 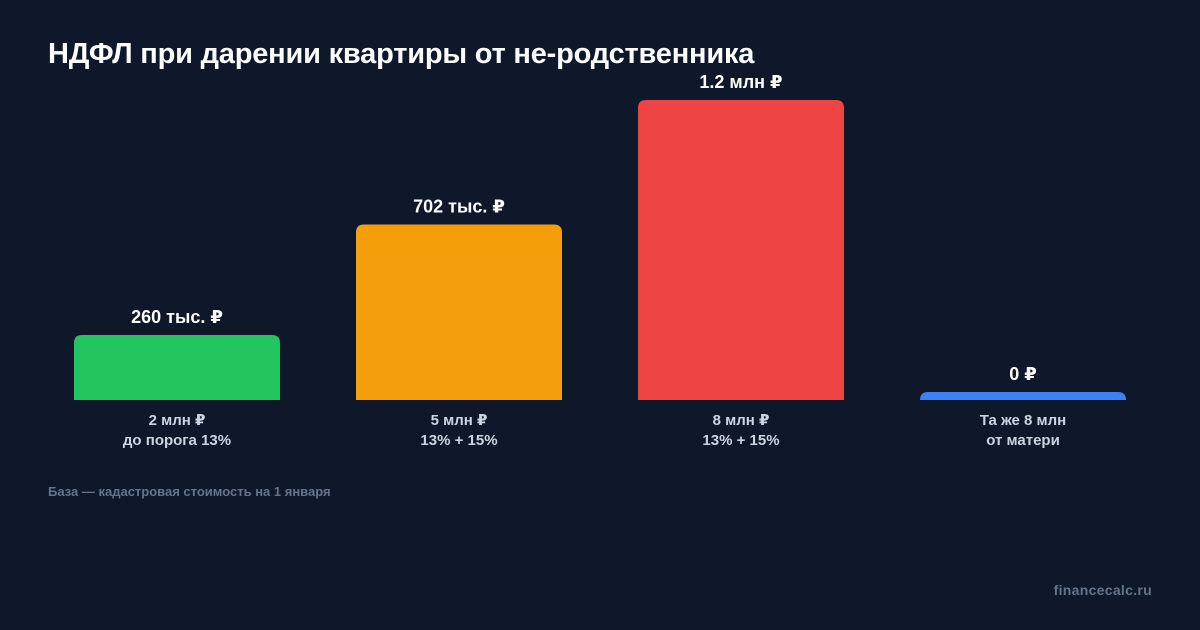 I want to click on bar-value-label-4: 0 ₽, so click(x=1023, y=374).